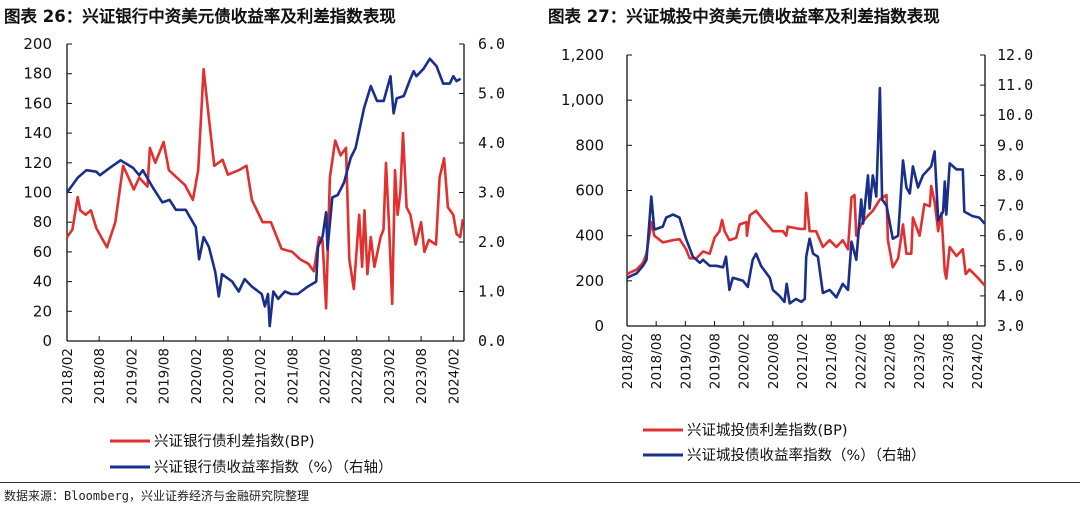 This screenshot has width=1080, height=508. I want to click on legend-label: 兴证银行债利差指数(BP), so click(234, 441).